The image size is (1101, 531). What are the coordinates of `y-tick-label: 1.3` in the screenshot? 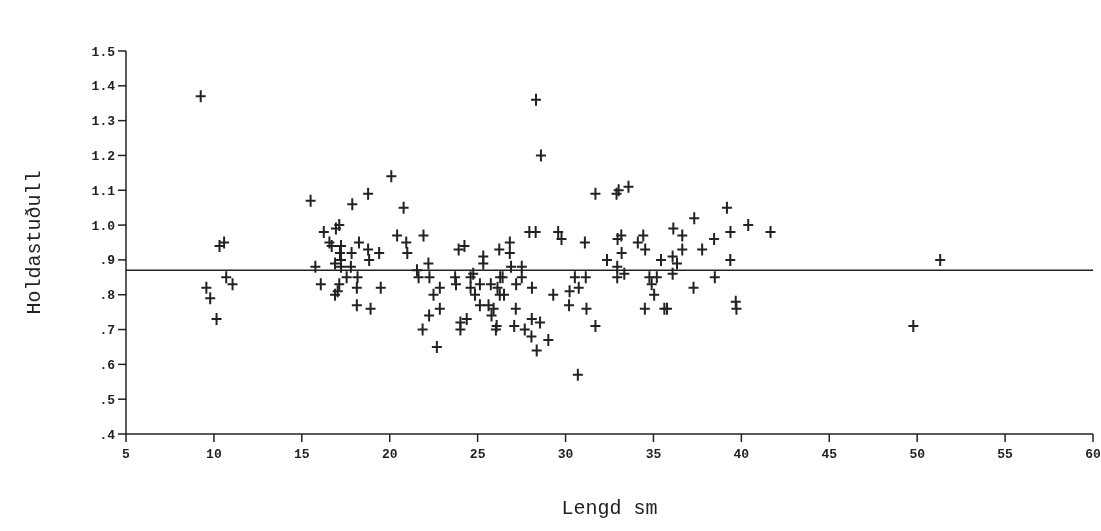 It's located at (103, 122).